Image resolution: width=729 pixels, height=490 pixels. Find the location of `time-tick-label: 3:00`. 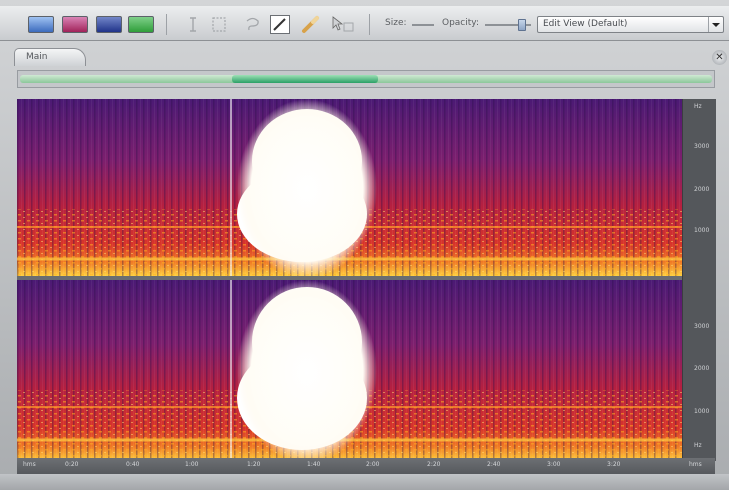

time-tick-label: 3:00 is located at coordinates (554, 464).